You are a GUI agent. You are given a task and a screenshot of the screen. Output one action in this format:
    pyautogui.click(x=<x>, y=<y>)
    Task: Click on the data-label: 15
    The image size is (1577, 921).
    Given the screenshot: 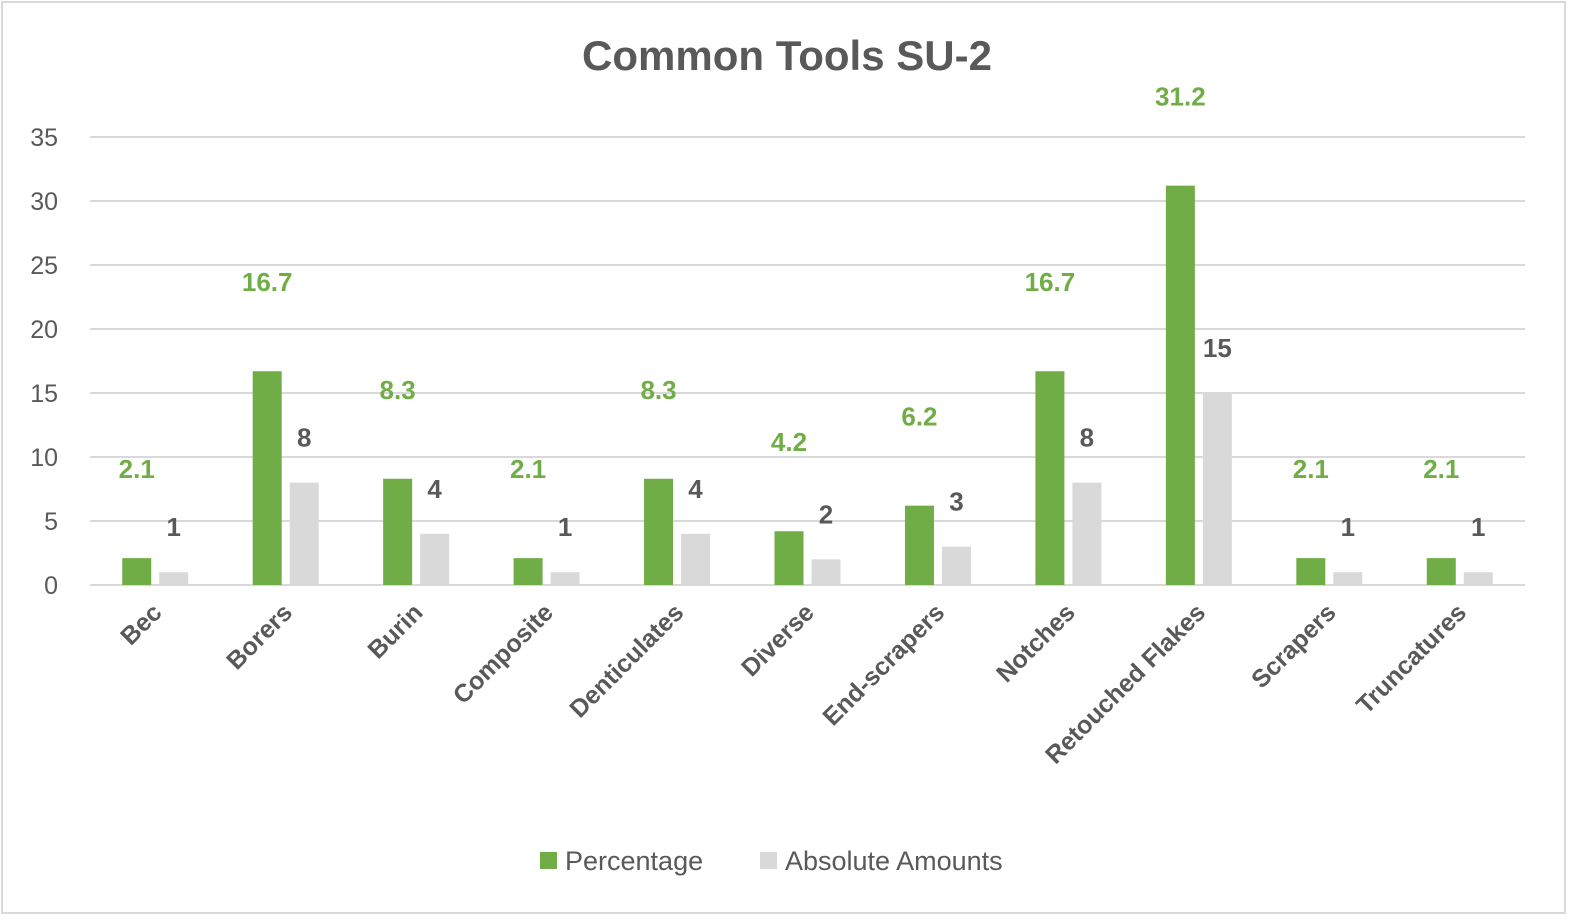 What is the action you would take?
    pyautogui.click(x=1217, y=348)
    